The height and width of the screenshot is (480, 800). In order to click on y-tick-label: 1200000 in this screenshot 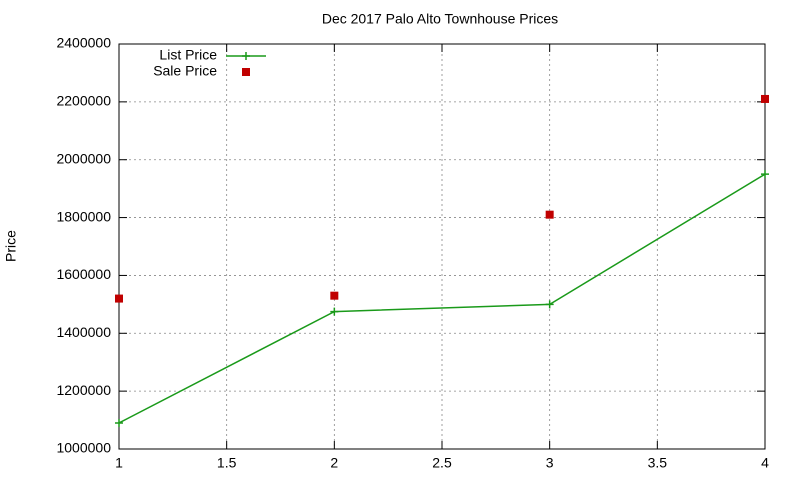, I will do `click(83, 390)`.